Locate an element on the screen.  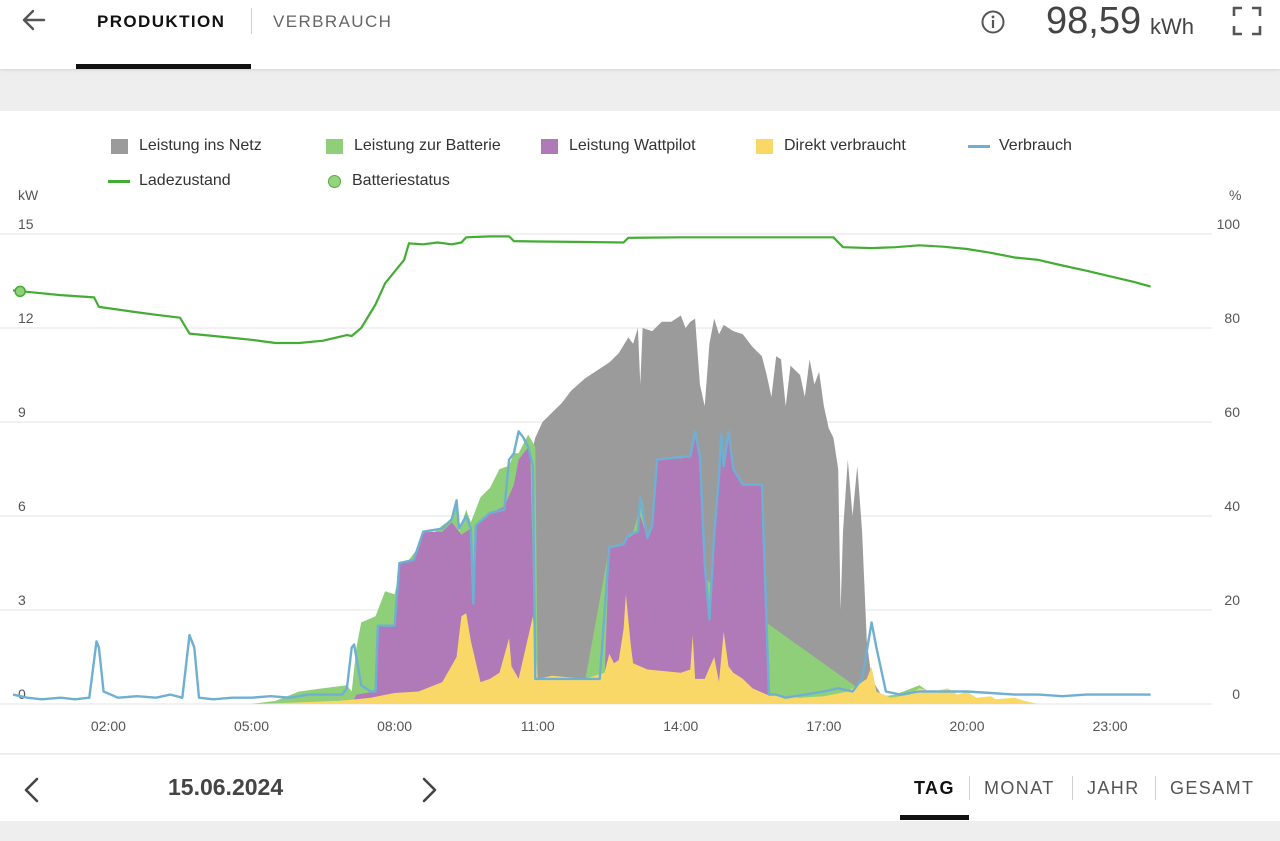
range-tab-tag: TAG is located at coordinates (934, 788).